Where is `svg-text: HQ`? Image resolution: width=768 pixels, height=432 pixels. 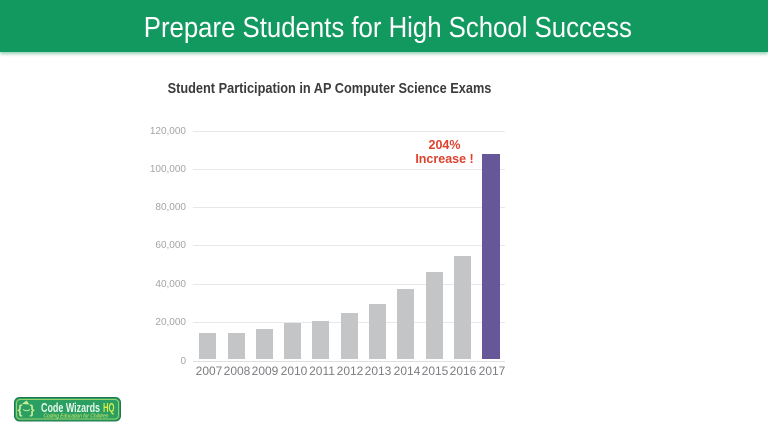
svg-text: HQ is located at coordinates (109, 408).